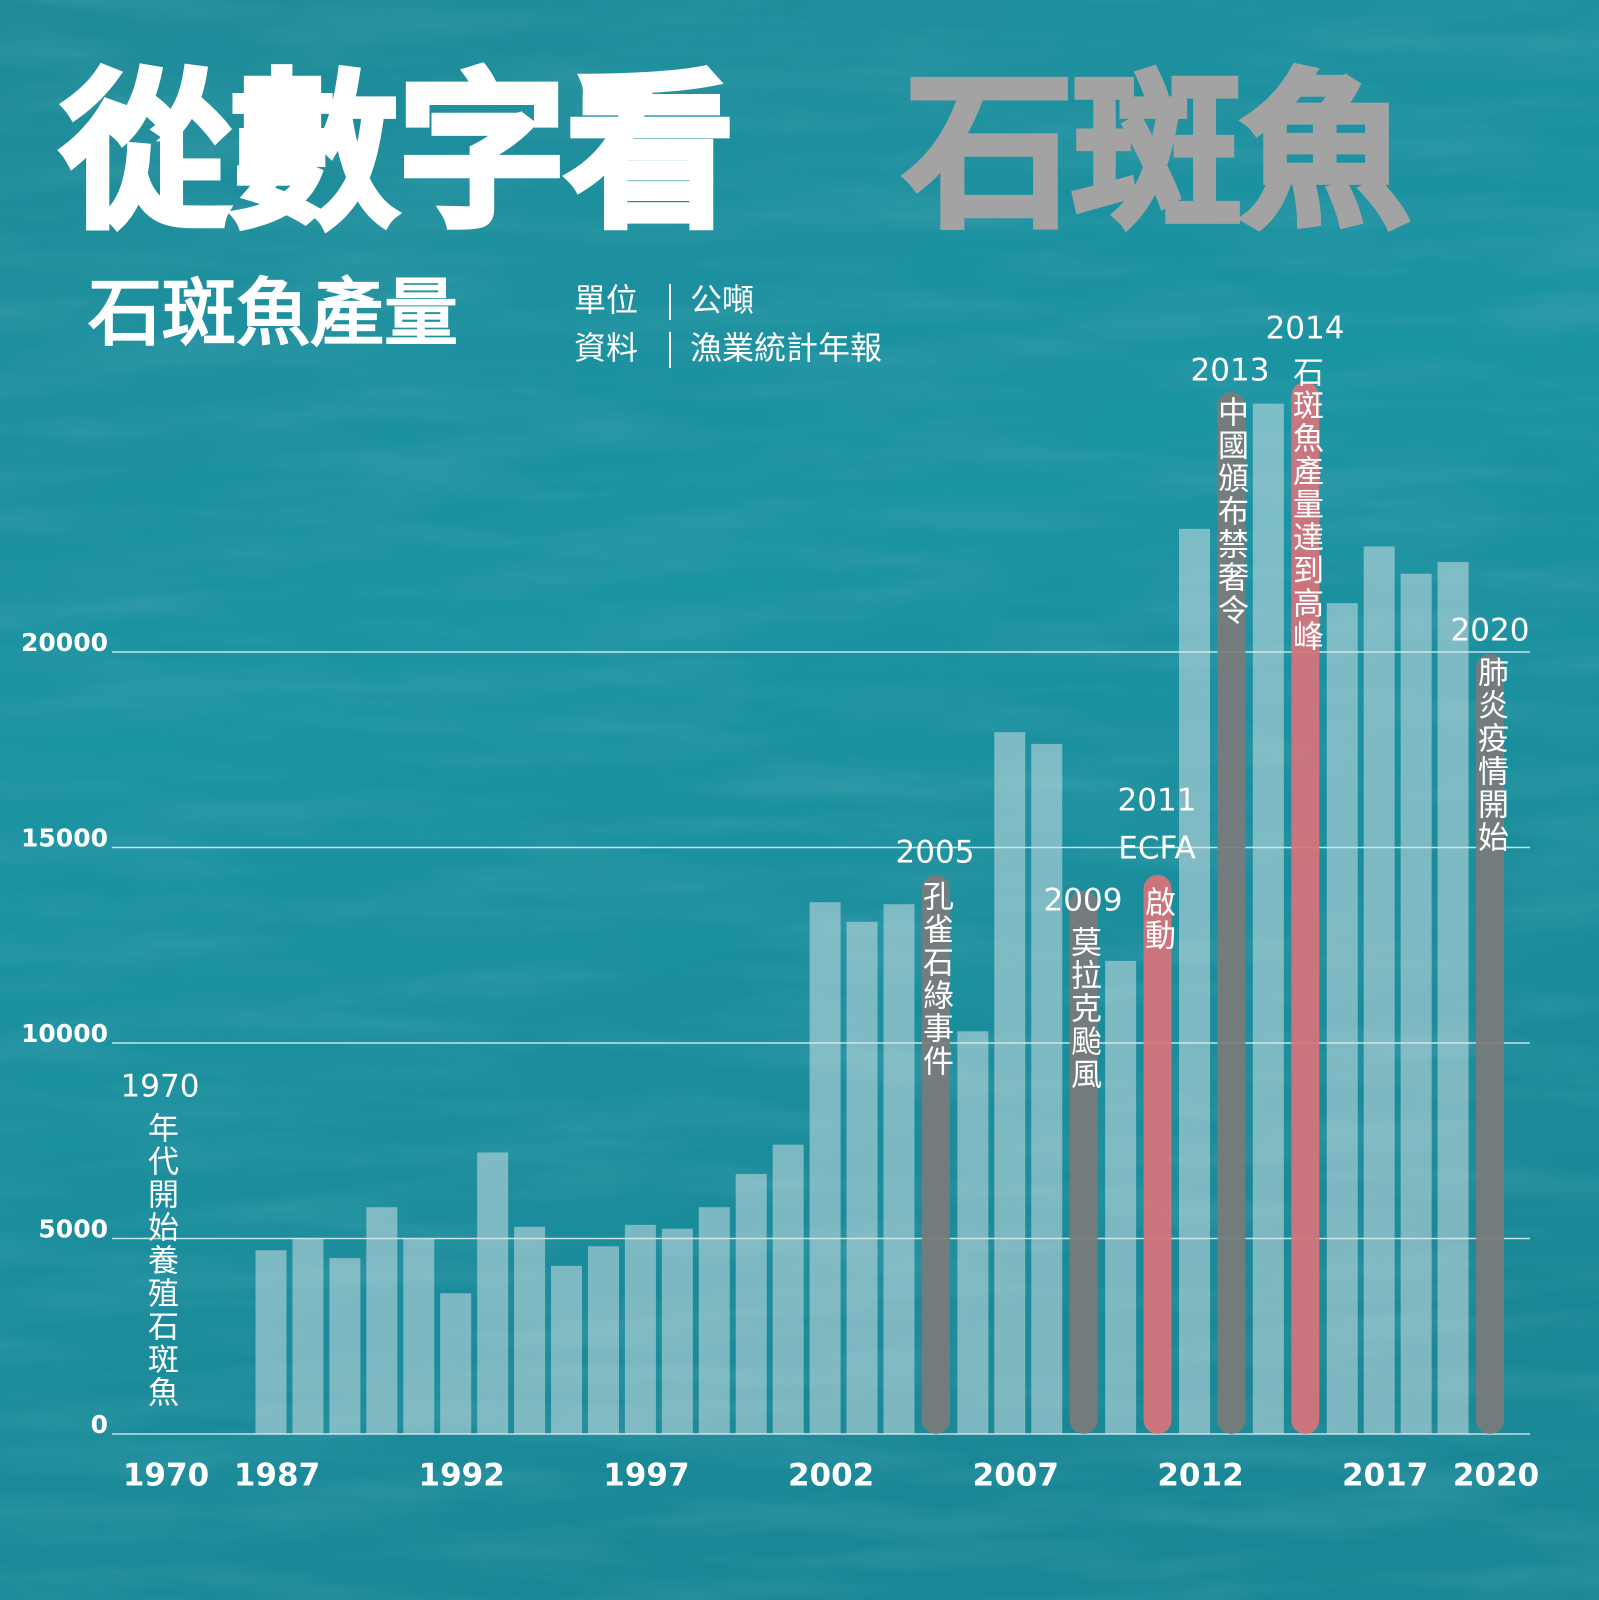 This screenshot has height=1600, width=1599. I want to click on x-tick-label: 2002, so click(831, 1476).